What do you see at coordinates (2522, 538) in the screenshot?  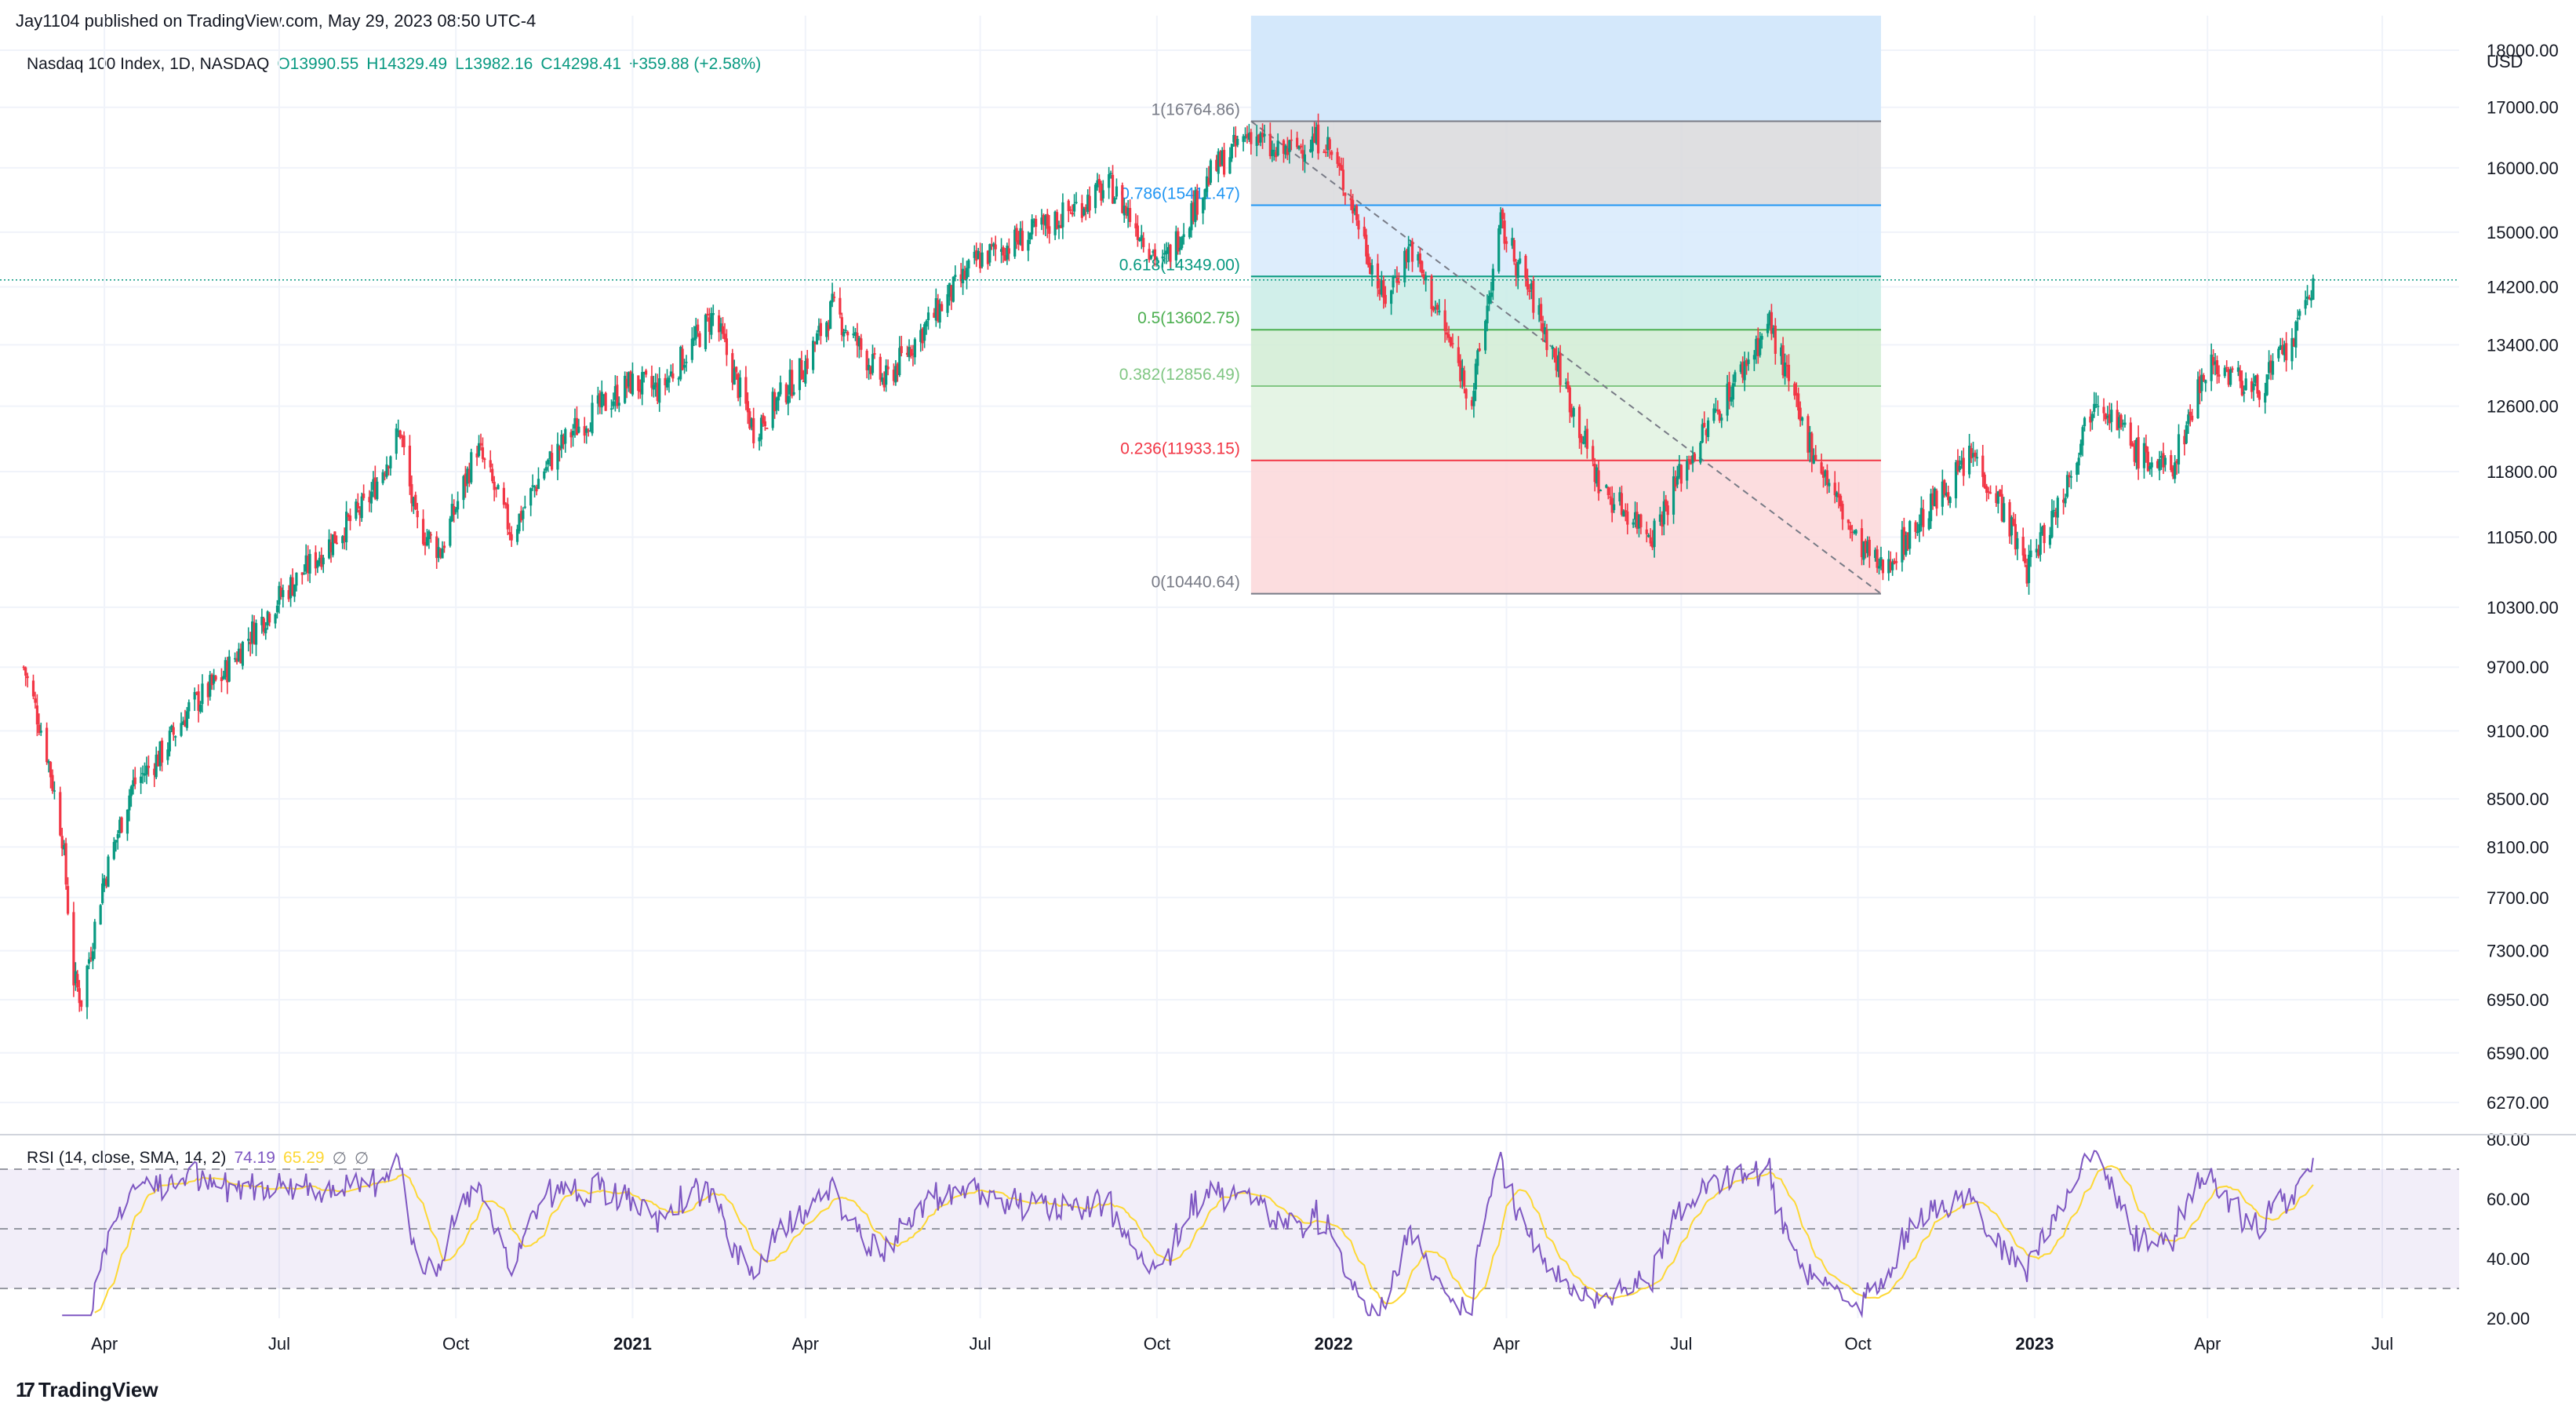 I see `y-tick-label: 11050.00` at bounding box center [2522, 538].